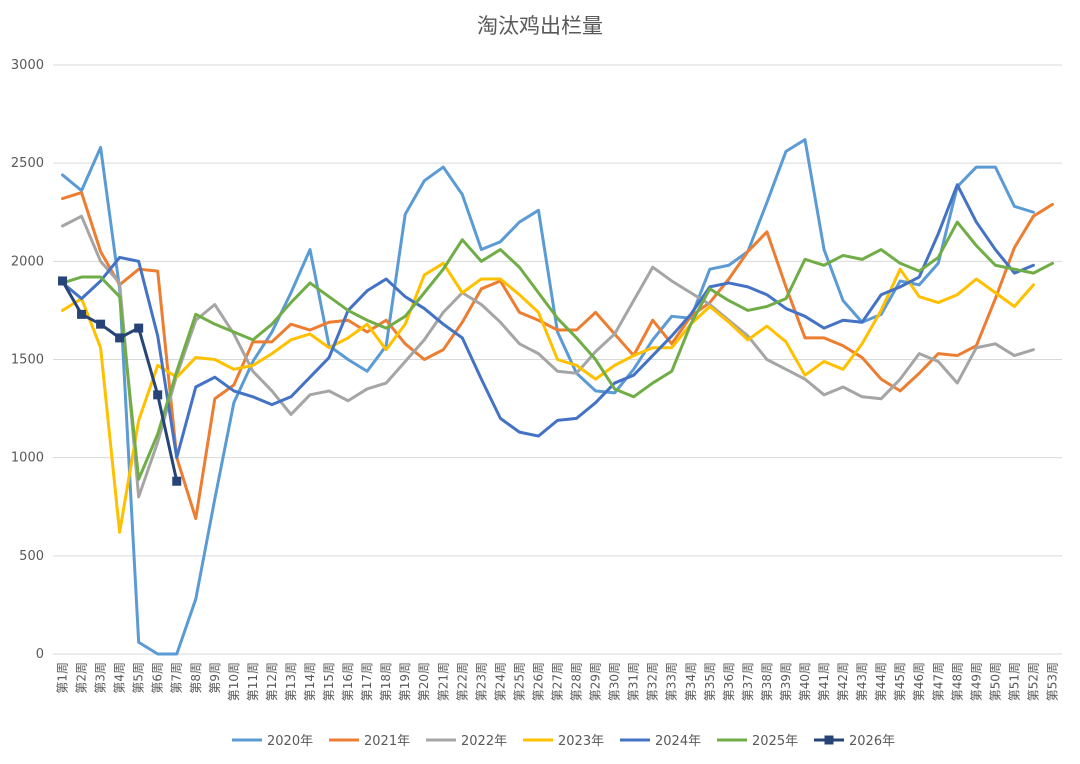  What do you see at coordinates (234, 681) in the screenshot?
I see `x-tick-label: 第10周` at bounding box center [234, 681].